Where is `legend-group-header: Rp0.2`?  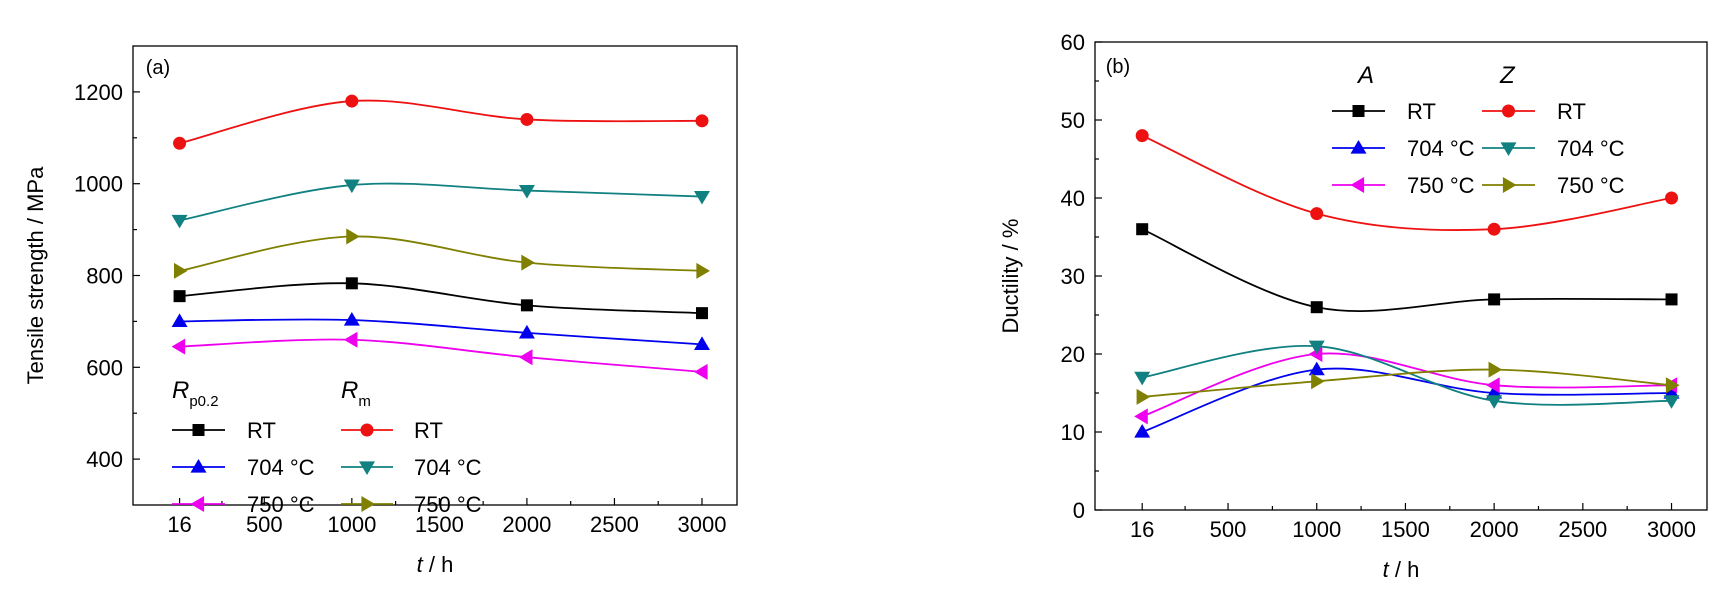 legend-group-header: Rp0.2 is located at coordinates (195, 393).